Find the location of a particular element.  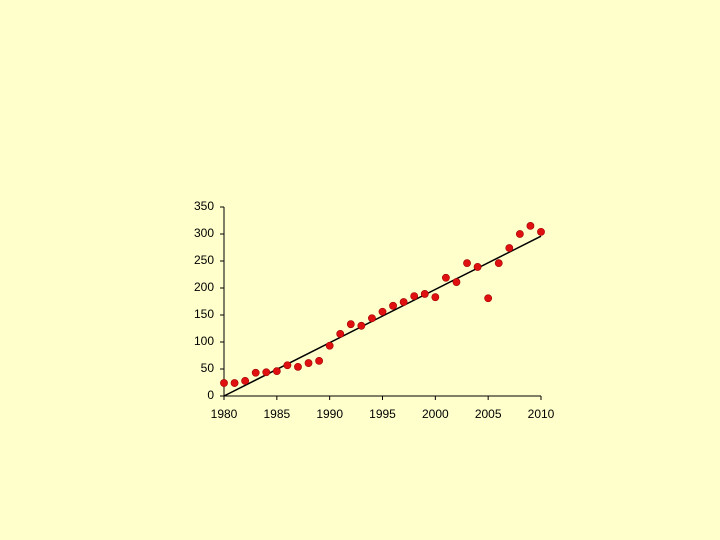

x-tick-label: 1990 is located at coordinates (329, 414).